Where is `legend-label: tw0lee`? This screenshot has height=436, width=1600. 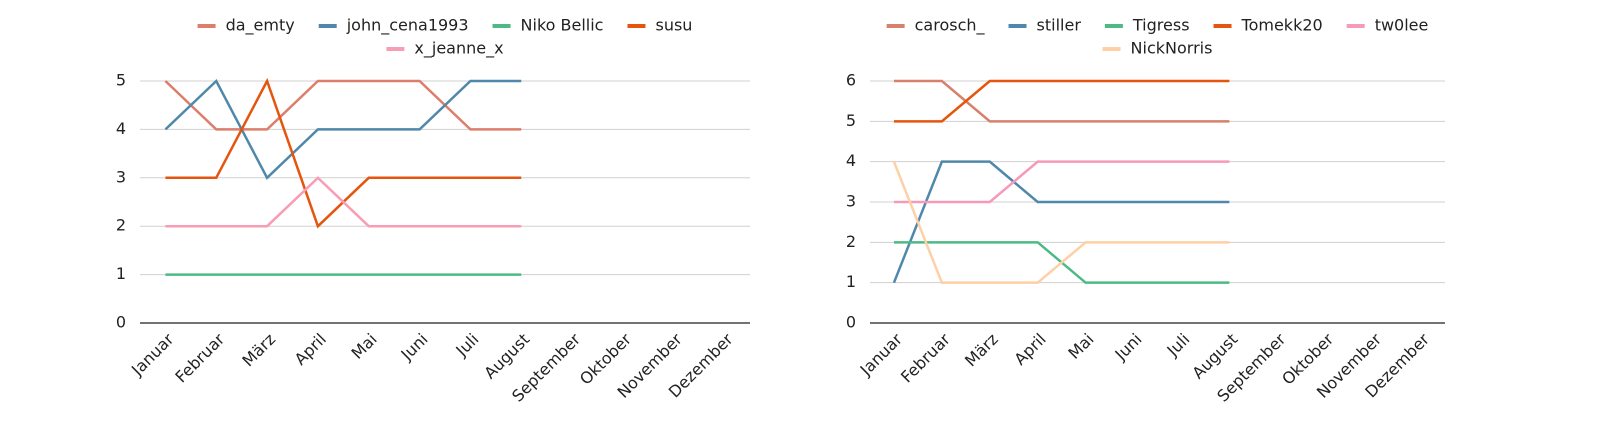
legend-label: tw0lee is located at coordinates (1402, 25).